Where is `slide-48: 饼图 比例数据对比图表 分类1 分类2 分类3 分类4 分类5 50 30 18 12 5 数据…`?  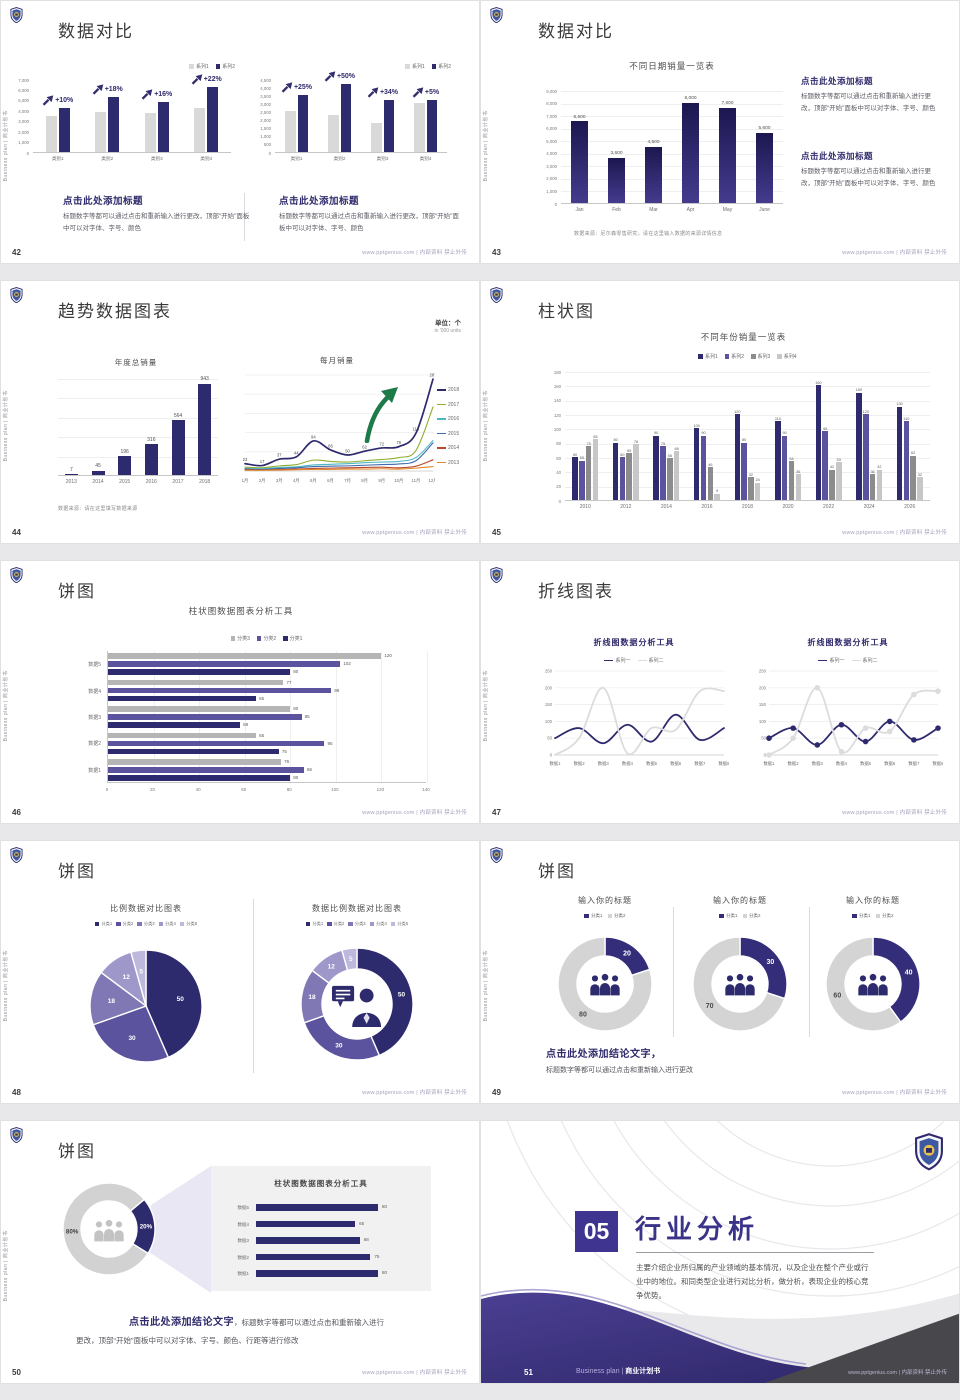
slide-48: 饼图 比例数据对比图表 分类1 分类2 分类3 分类4 分类5 50 30 18 12 5 数据… is located at coordinates (240, 972).